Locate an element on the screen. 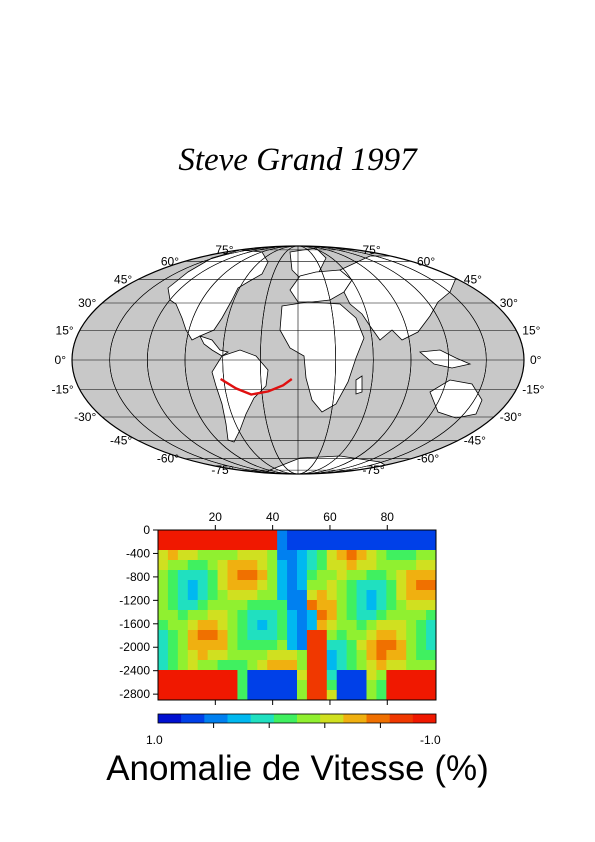  latitude-label: 0° is located at coordinates (61, 360).